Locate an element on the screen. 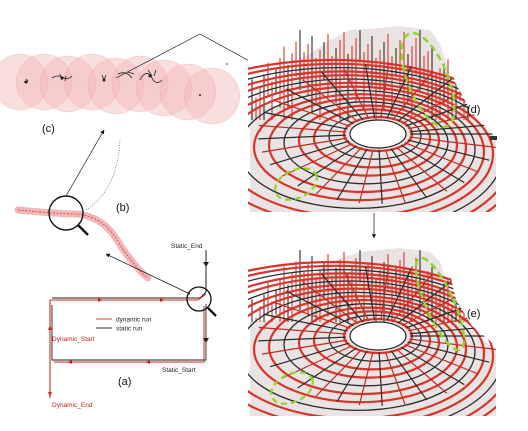 The image size is (528, 431). panel-c-trajectory-strip: (c) is located at coordinates (120, 94).